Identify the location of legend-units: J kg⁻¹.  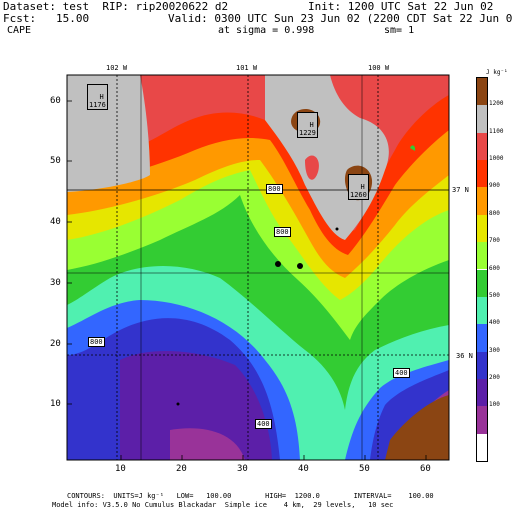
(497, 72).